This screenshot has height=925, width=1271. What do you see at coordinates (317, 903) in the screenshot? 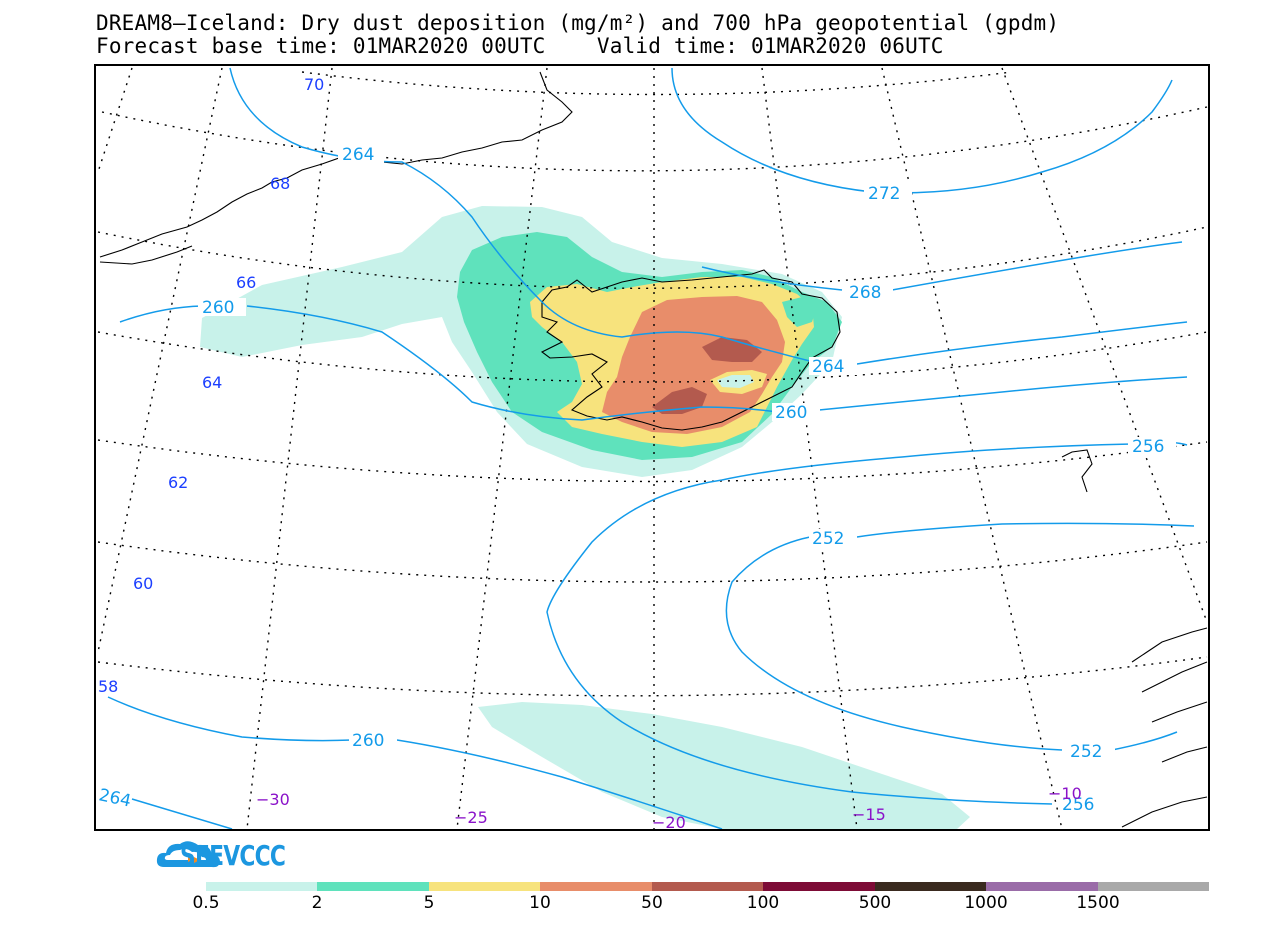
I see `colorbar-label: 2` at bounding box center [317, 903].